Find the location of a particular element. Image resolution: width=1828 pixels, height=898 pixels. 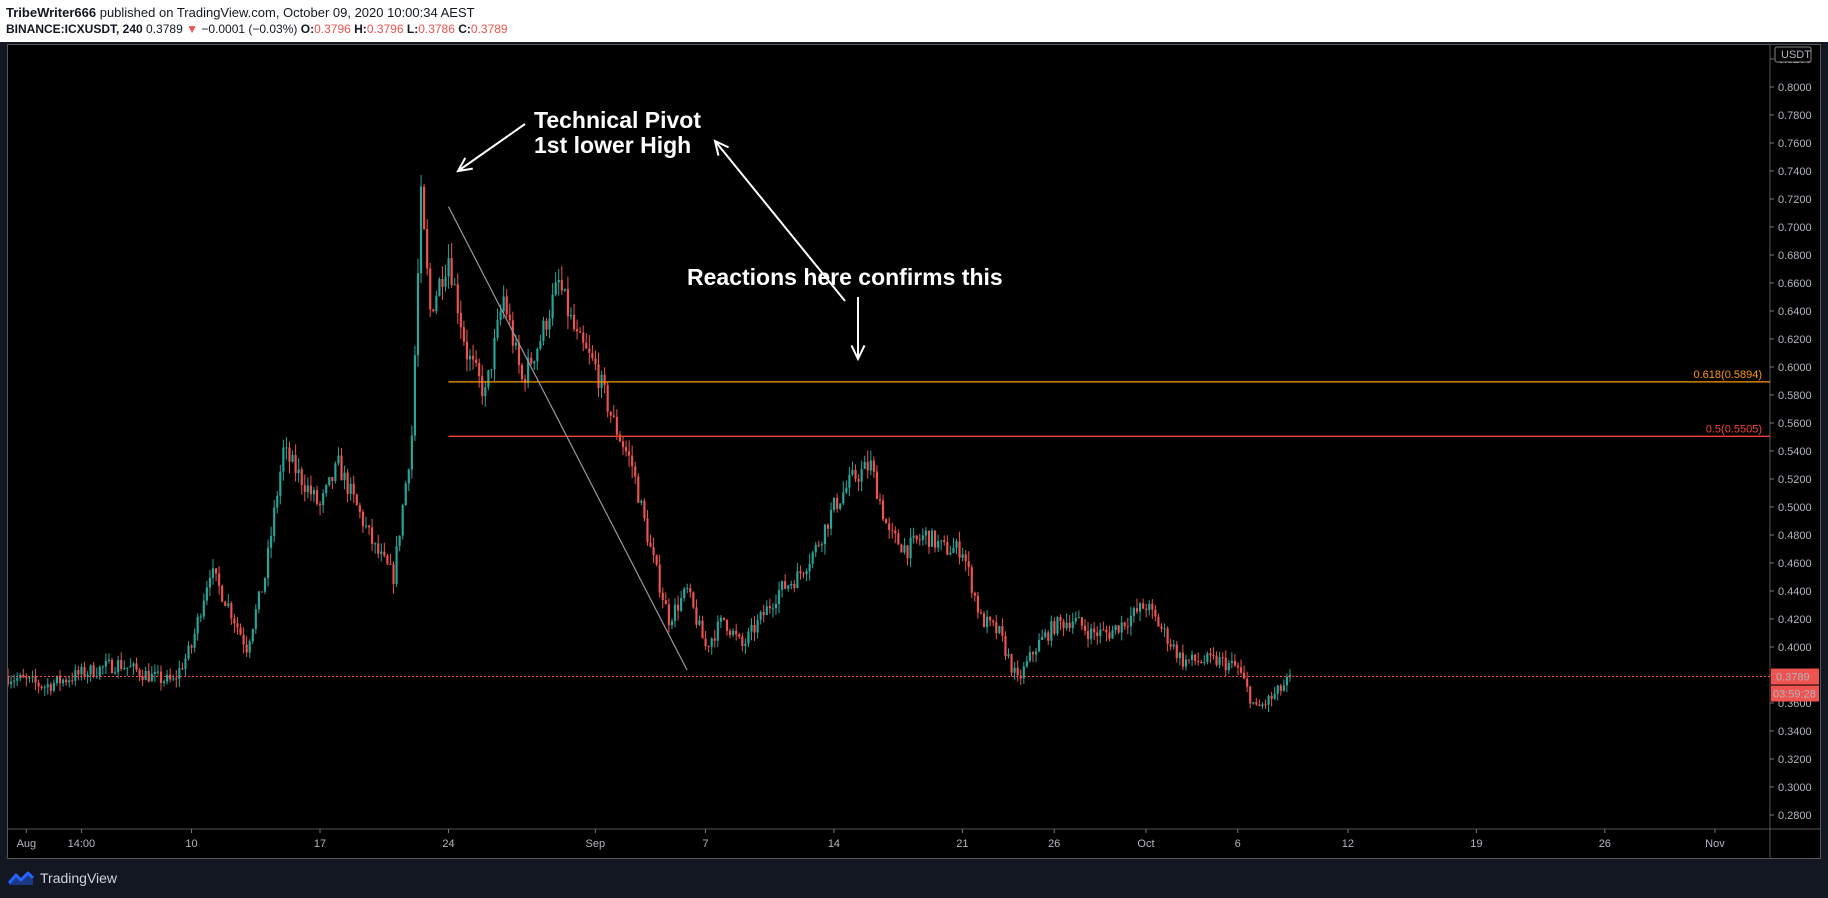

countdown-label: 03:59:28 is located at coordinates (1794, 695).